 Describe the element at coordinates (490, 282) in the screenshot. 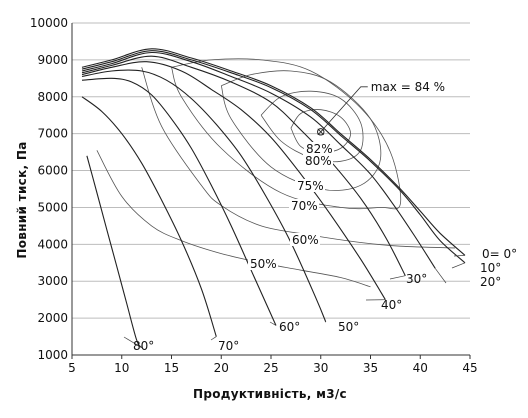

I see `blade-angle-label: 20°` at that location.